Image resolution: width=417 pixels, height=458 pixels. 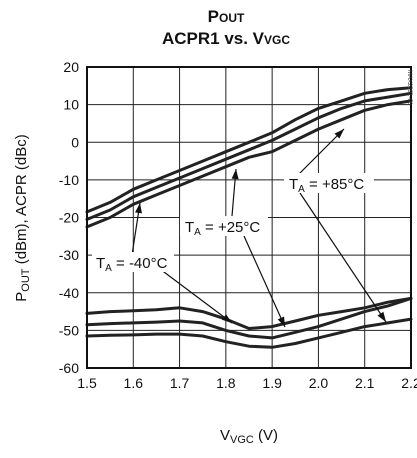 What do you see at coordinates (69, 330) in the screenshot?
I see `y-tick-label: -50` at bounding box center [69, 330].